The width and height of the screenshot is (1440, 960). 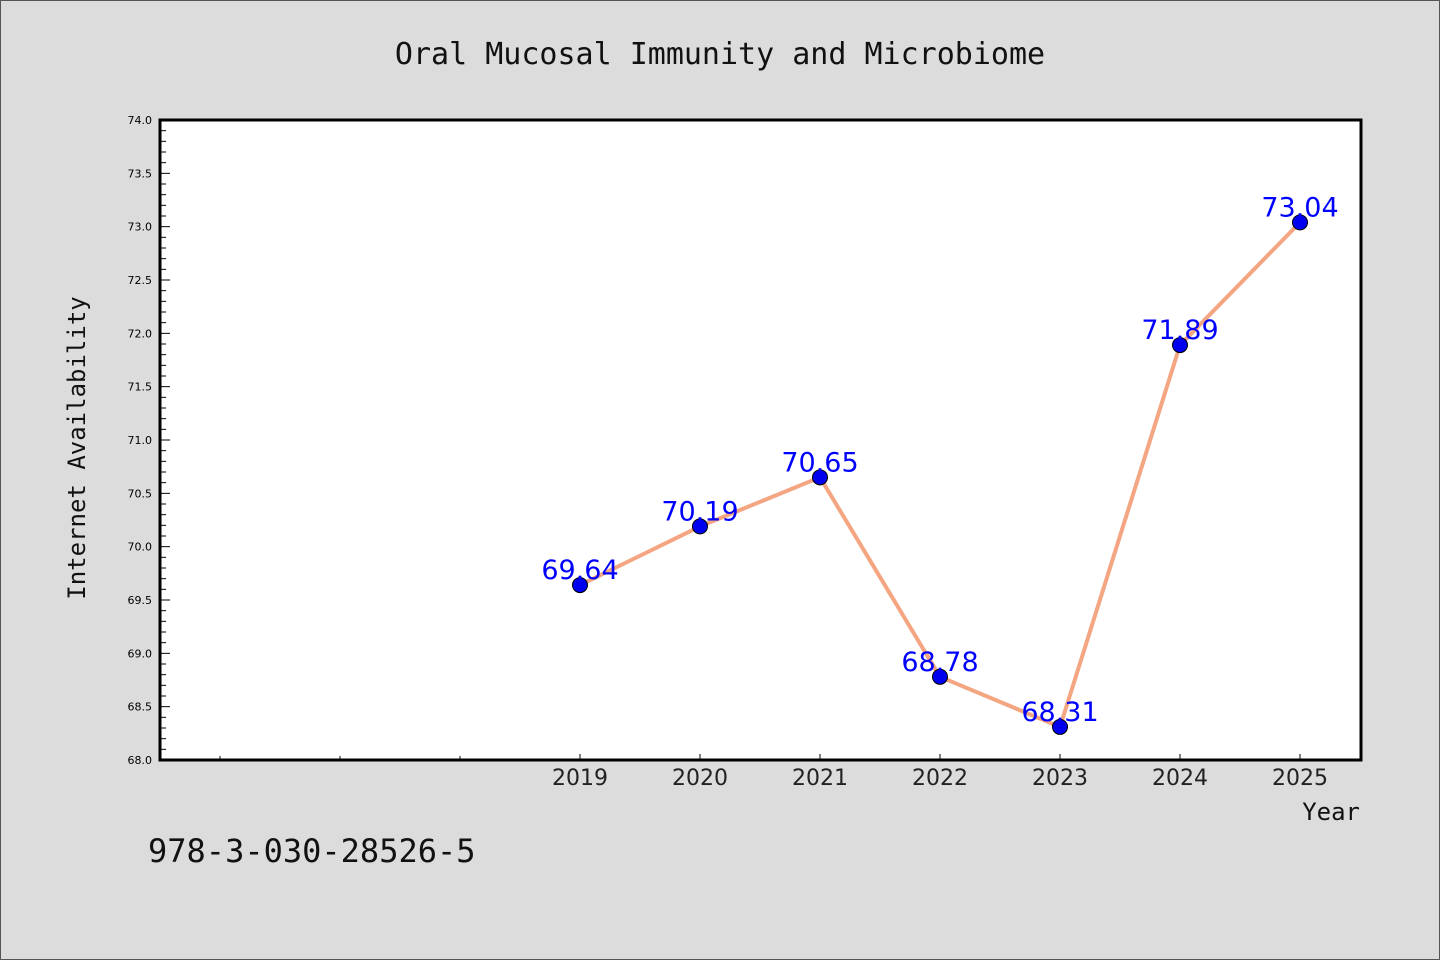 What do you see at coordinates (820, 778) in the screenshot?
I see `x-tick-label: 2021` at bounding box center [820, 778].